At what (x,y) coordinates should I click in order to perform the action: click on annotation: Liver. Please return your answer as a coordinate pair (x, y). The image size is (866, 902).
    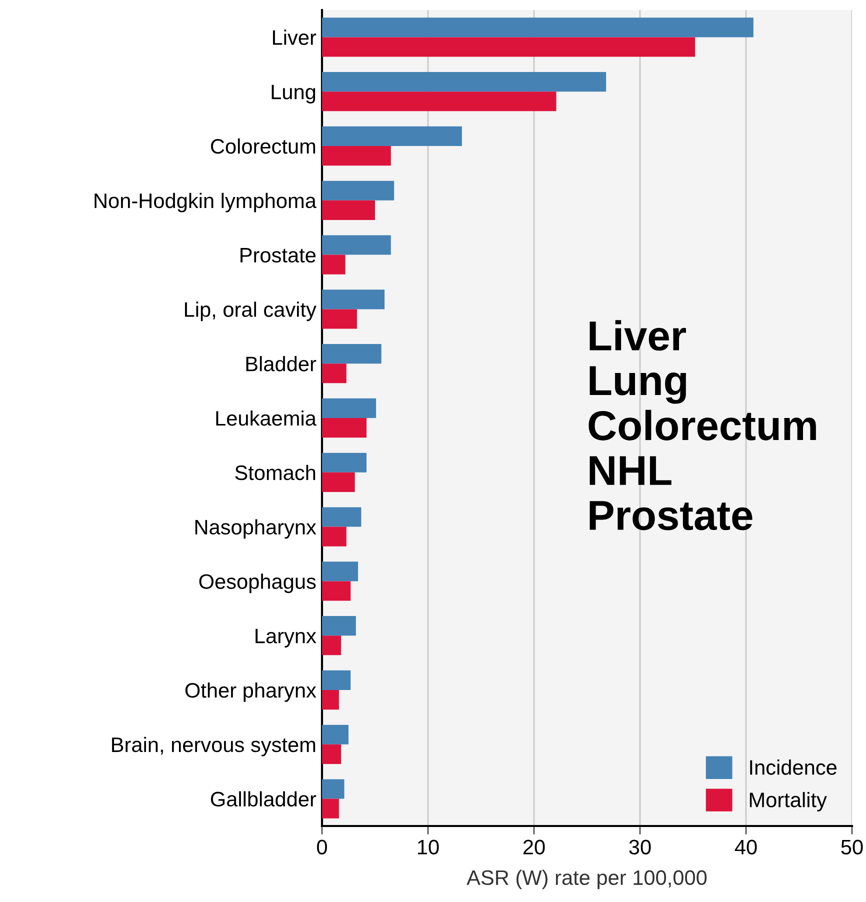
    Looking at the image, I should click on (638, 335).